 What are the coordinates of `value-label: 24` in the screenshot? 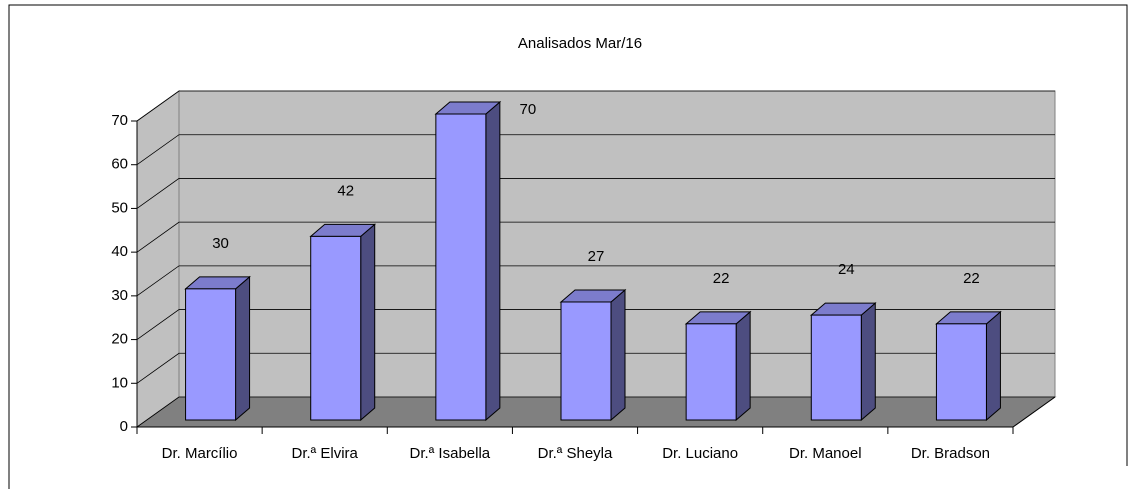 It's located at (846, 269).